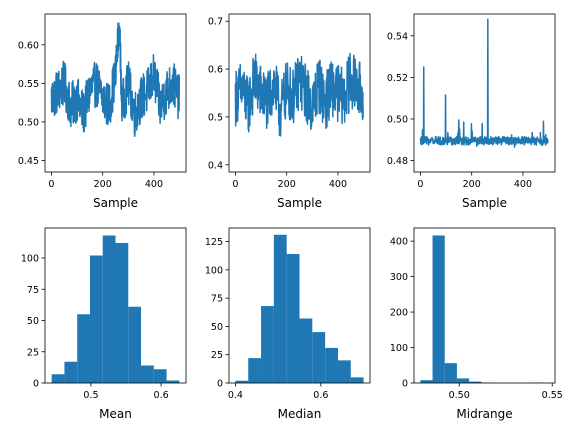  Describe the element at coordinates (28, 45) in the screenshot. I see `y-tick-label: 0.60` at that location.